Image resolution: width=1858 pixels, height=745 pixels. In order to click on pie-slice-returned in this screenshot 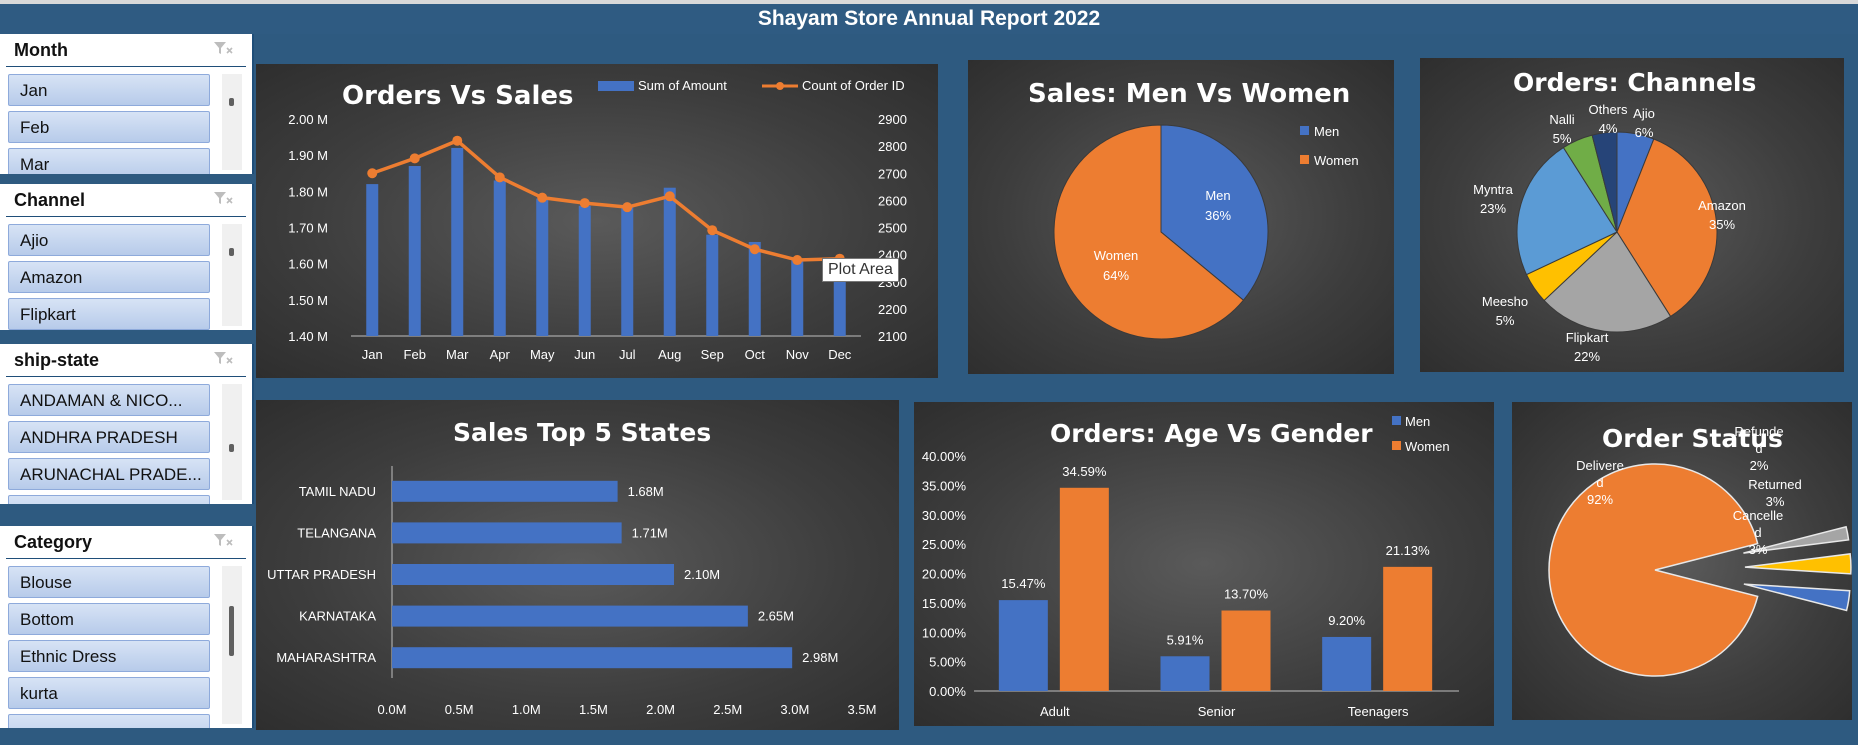, I will do `click(1798, 564)`.